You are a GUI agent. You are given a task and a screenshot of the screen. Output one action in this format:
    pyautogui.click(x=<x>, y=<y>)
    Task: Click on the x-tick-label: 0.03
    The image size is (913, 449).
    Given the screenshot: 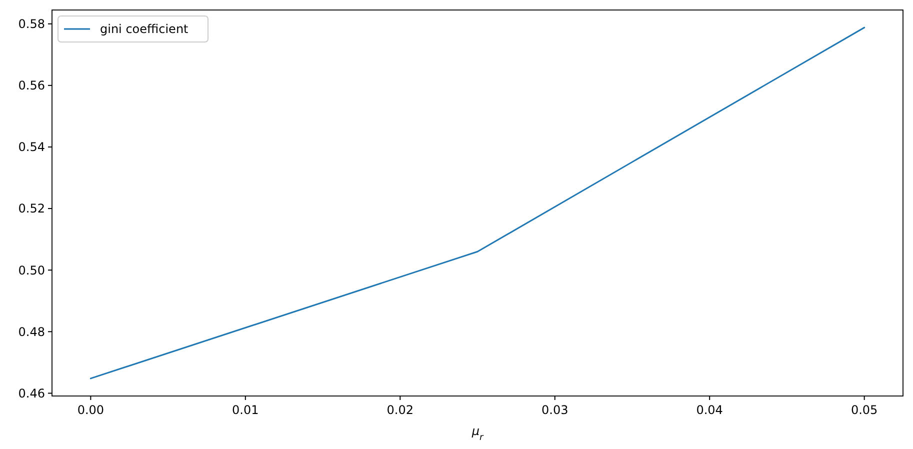 What is the action you would take?
    pyautogui.click(x=555, y=410)
    